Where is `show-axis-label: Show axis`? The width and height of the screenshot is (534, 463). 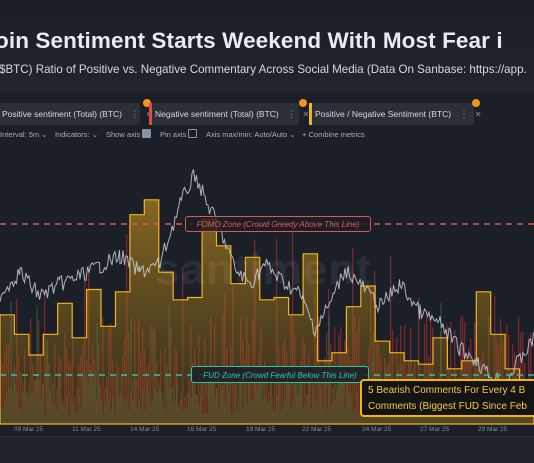 show-axis-label: Show axis is located at coordinates (123, 134).